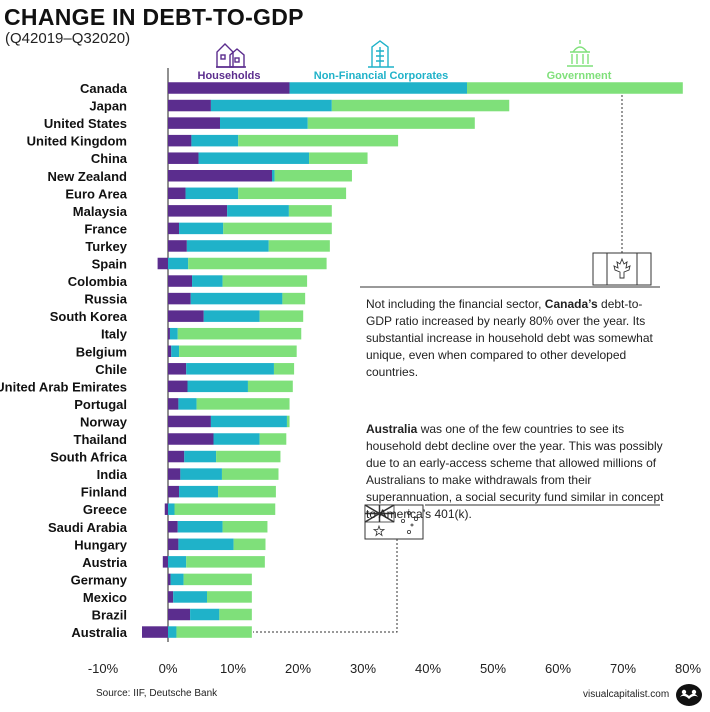 The image size is (710, 712). What do you see at coordinates (105, 299) in the screenshot?
I see `category-label: Russia` at bounding box center [105, 299].